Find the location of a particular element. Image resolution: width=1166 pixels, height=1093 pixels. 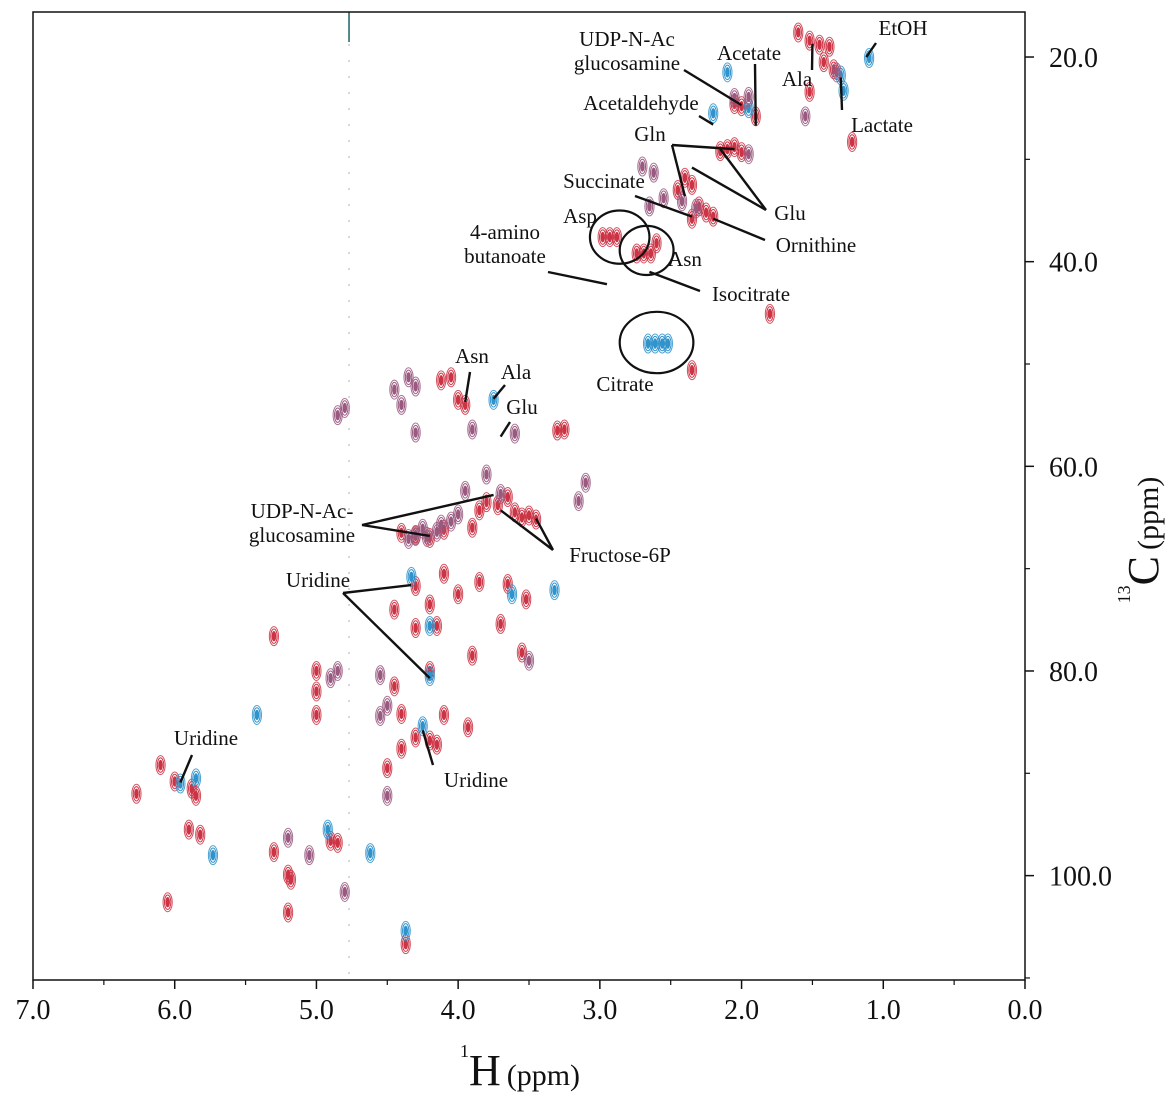

annotation-label: UDP-N-Ac-glucosamine is located at coordinates (302, 523).